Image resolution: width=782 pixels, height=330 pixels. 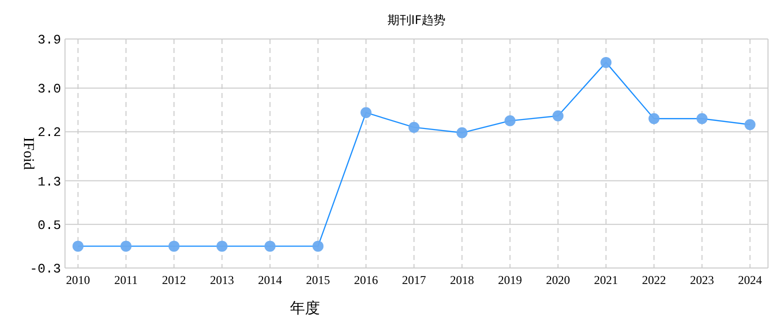 What do you see at coordinates (222, 280) in the screenshot?
I see `x-tick-label: 2013` at bounding box center [222, 280].